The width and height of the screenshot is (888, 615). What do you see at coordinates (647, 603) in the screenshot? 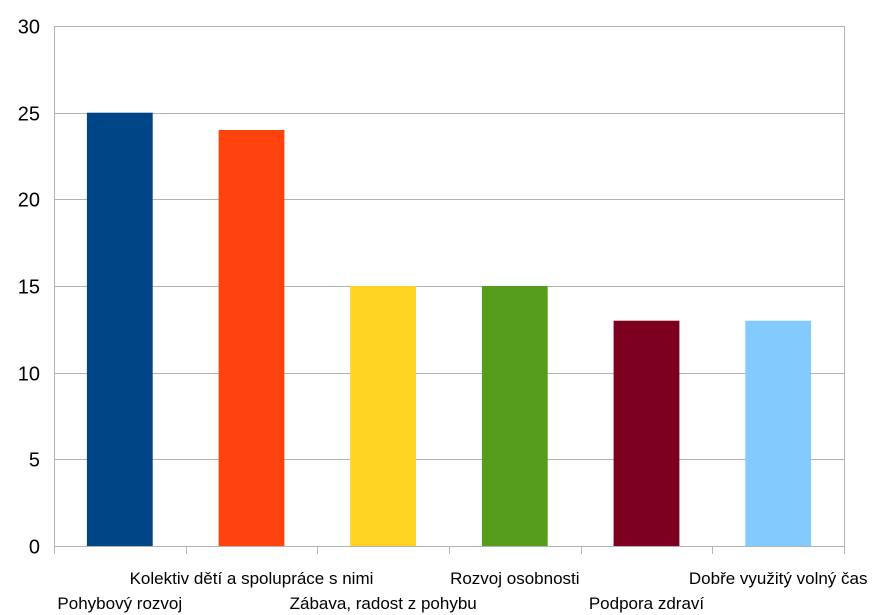
I see `x-category-label: Podpora zdraví` at bounding box center [647, 603].